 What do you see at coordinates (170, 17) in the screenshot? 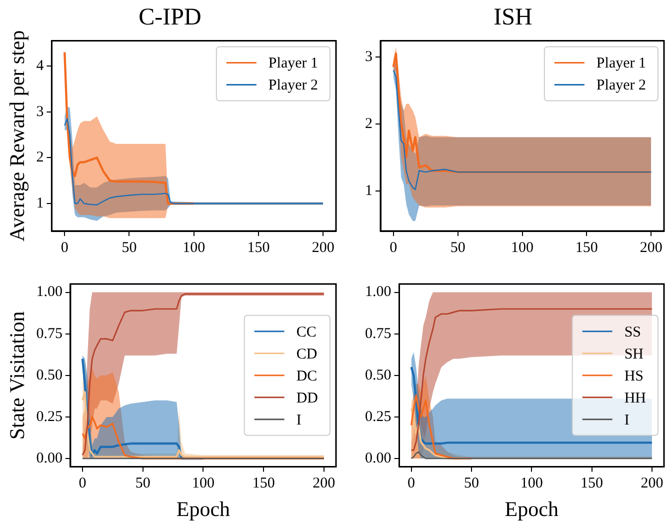
I see `chart-title: C-IPD` at bounding box center [170, 17].